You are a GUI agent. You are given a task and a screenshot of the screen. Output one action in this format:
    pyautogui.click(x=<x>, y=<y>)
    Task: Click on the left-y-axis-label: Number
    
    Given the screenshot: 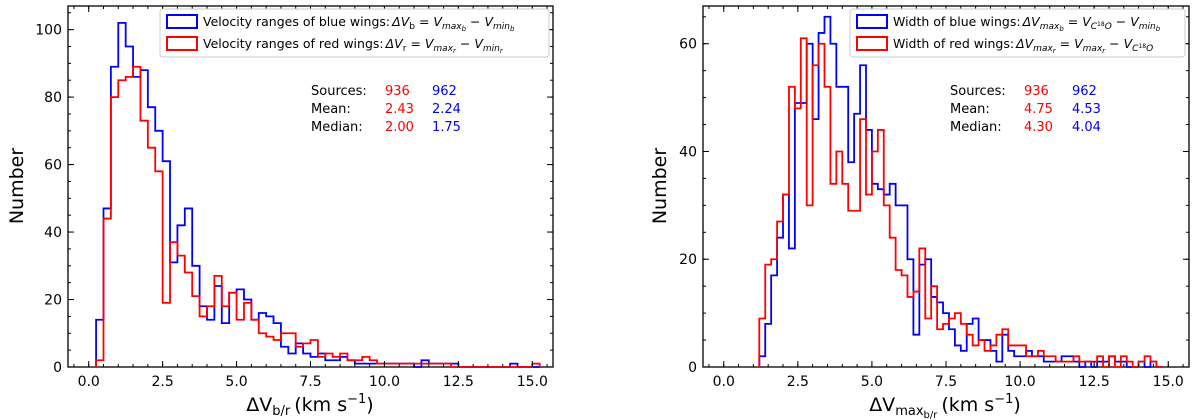 What is the action you would take?
    pyautogui.click(x=17, y=186)
    